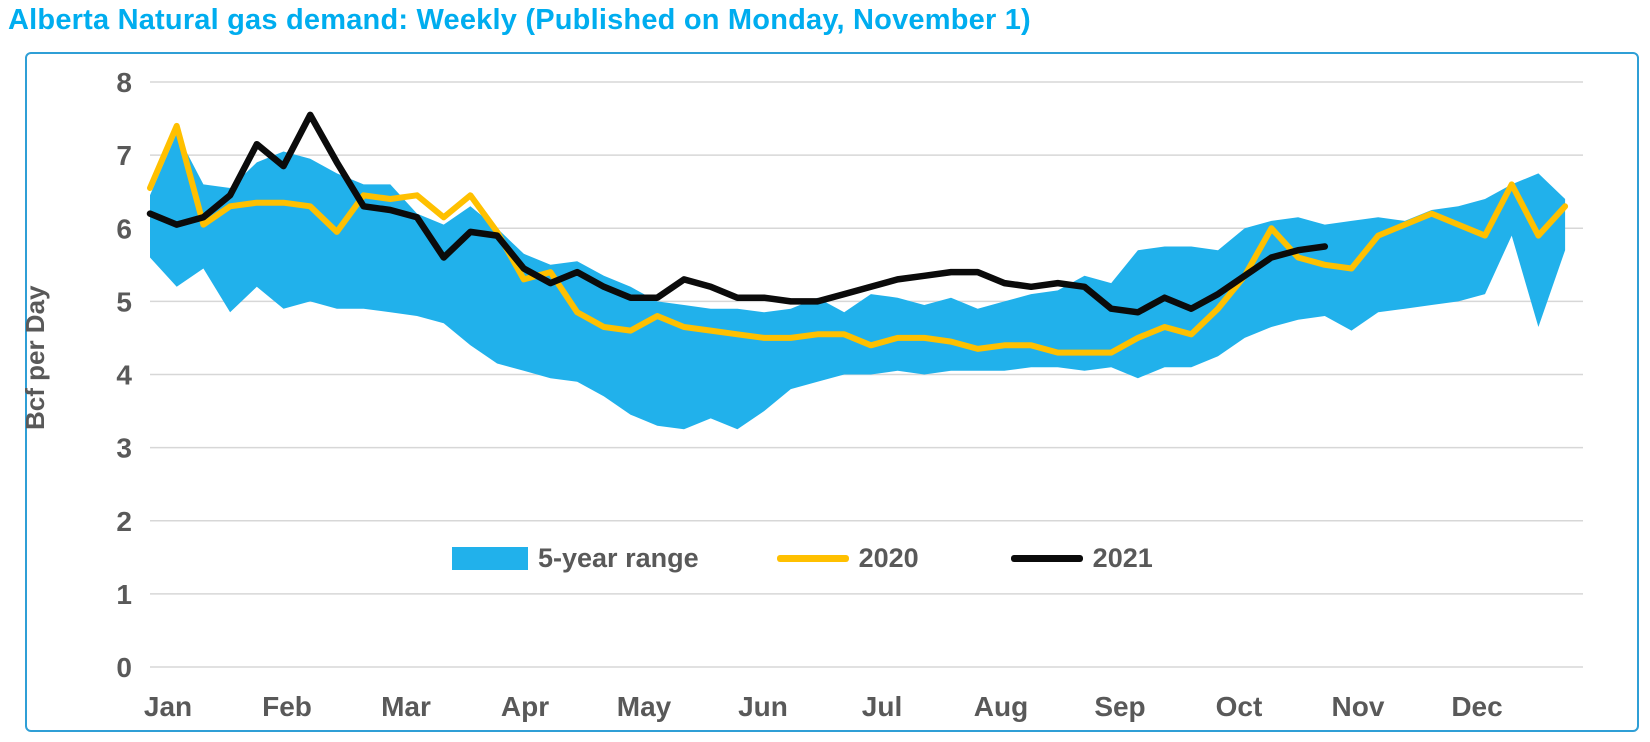 The image size is (1650, 742). Describe the element at coordinates (888, 557) in the screenshot. I see `legend-label-2020: 2020` at that location.